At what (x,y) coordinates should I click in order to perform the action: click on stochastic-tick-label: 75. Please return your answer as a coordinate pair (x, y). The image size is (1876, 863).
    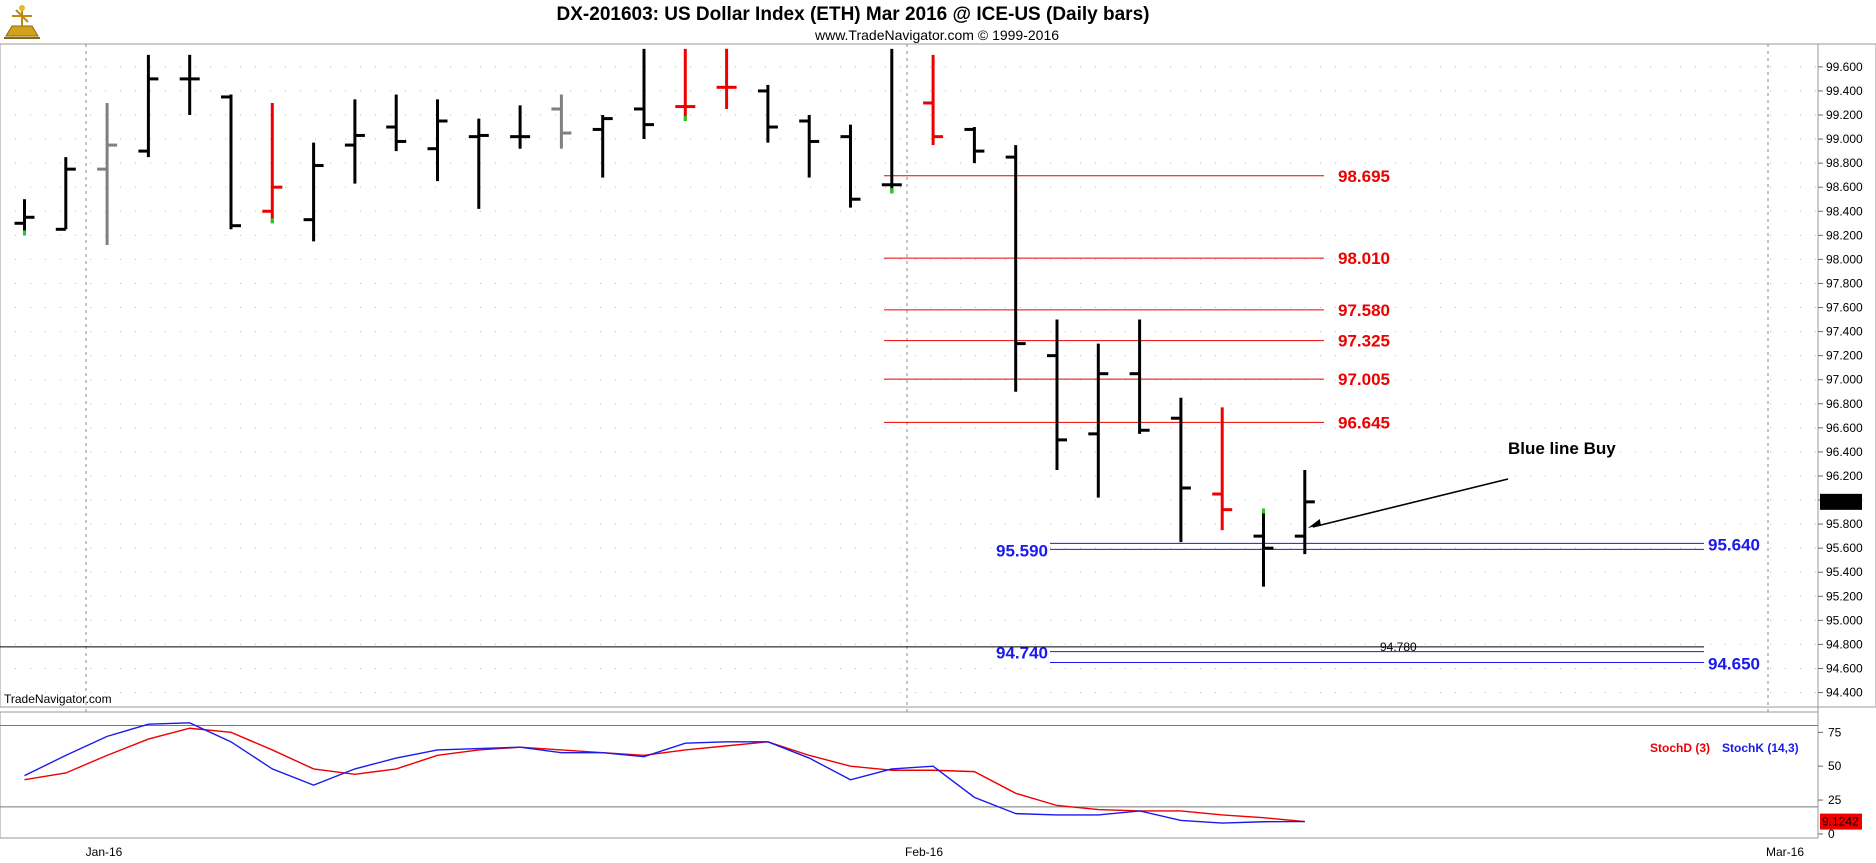
    Looking at the image, I should click on (1835, 732).